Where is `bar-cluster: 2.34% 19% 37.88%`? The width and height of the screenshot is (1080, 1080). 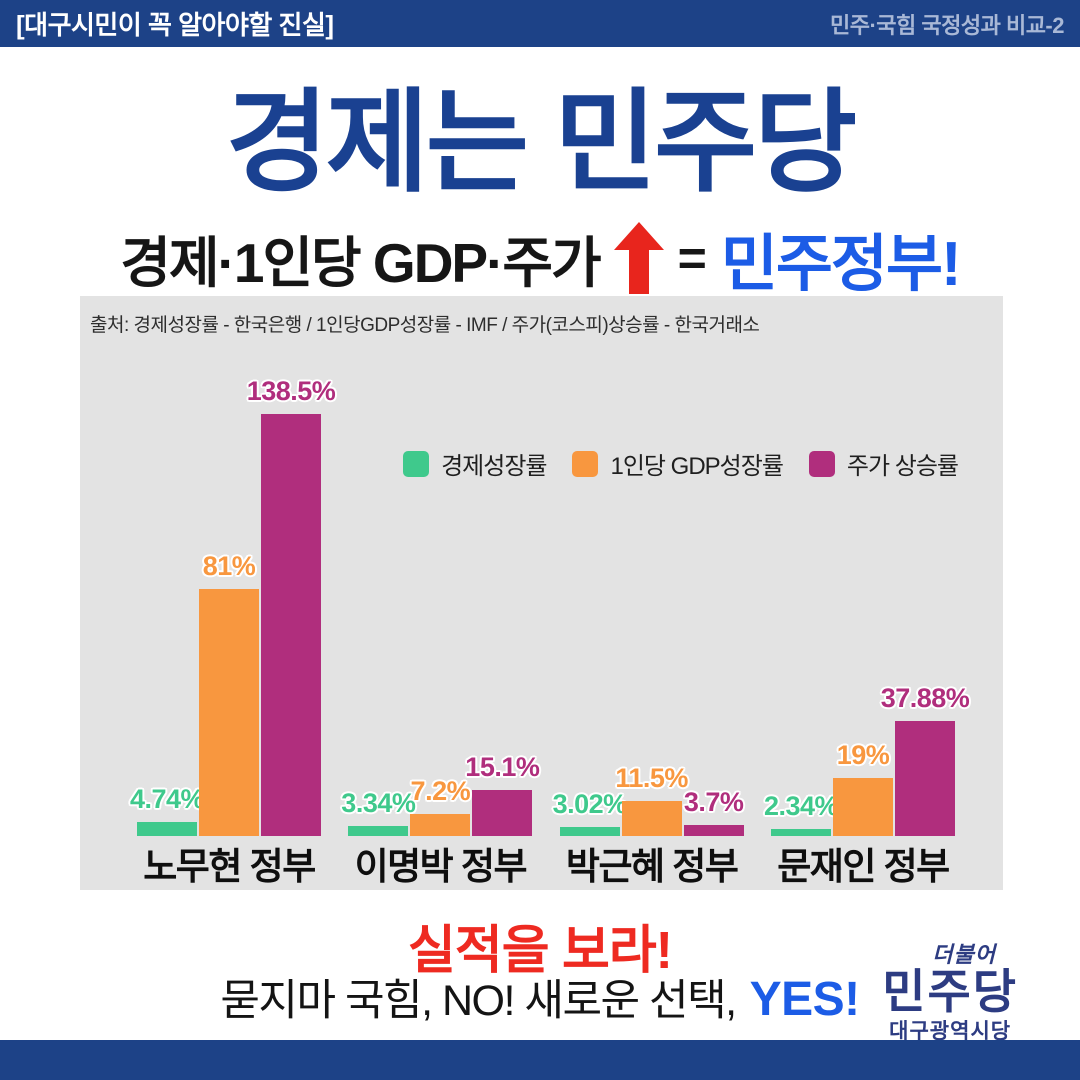 bar-cluster: 2.34% 19% 37.88% is located at coordinates (867, 759).